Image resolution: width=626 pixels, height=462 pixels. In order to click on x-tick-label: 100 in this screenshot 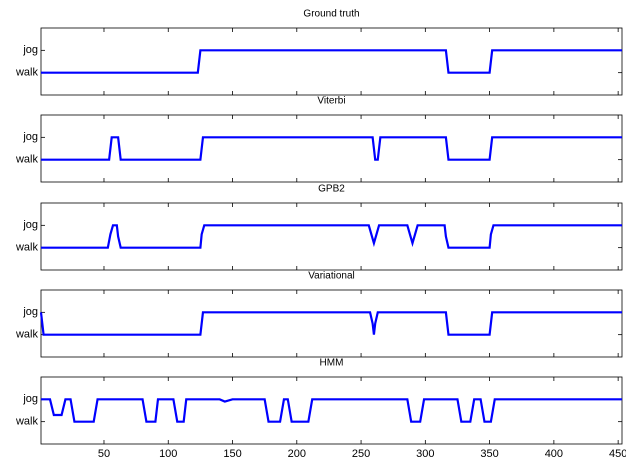, I will do `click(168, 454)`.